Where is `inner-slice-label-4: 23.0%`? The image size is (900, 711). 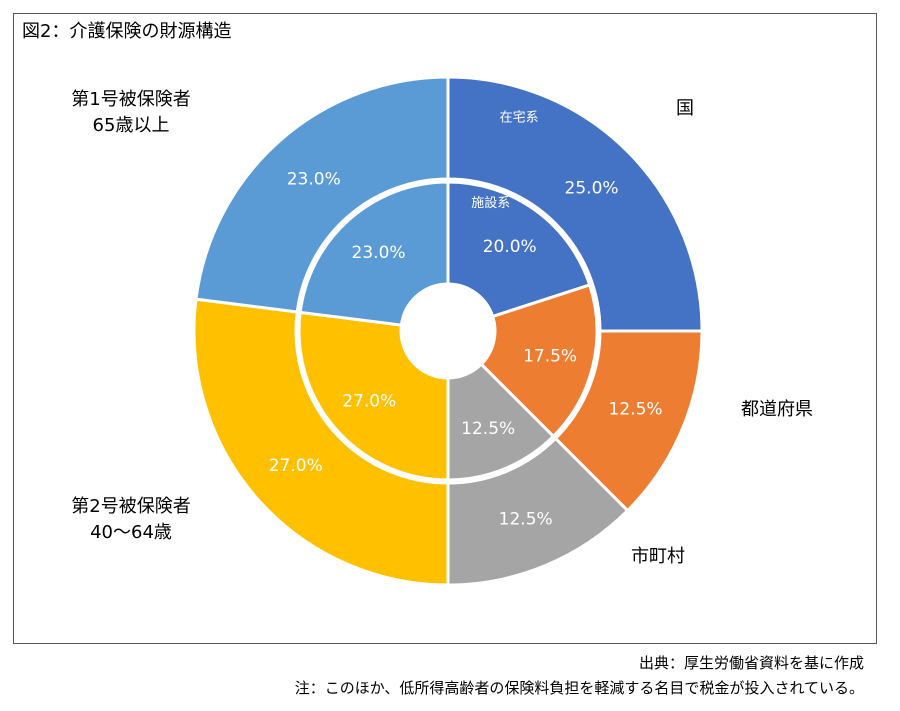 inner-slice-label-4: 23.0% is located at coordinates (379, 253).